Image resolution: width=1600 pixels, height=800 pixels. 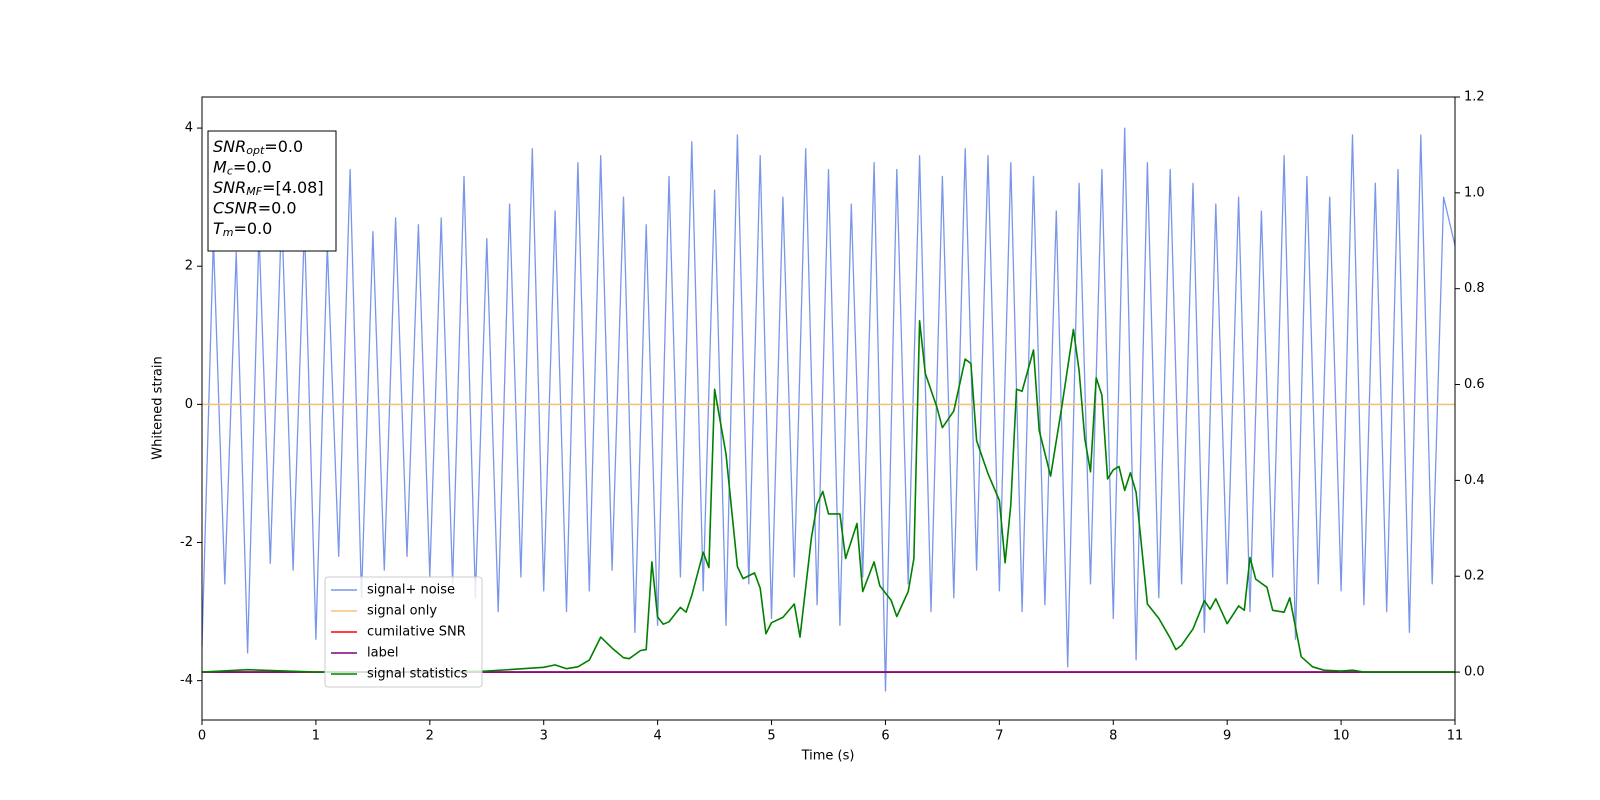 I want to click on y2-tick-label: 0.6, so click(x=1474, y=384).